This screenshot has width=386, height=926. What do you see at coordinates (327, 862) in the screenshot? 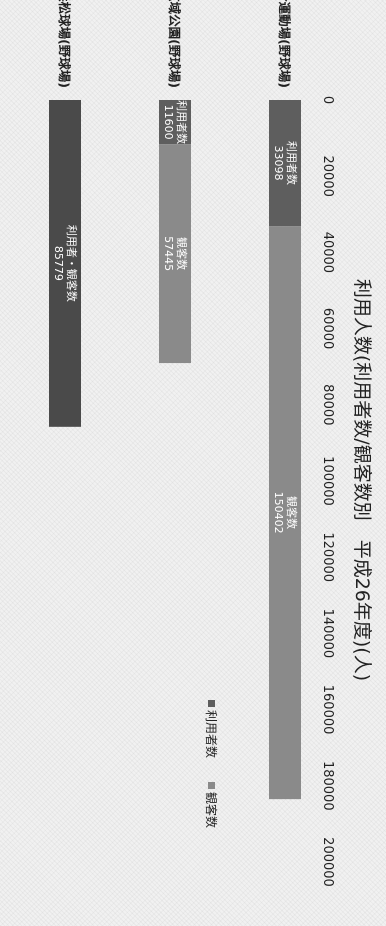
I see `x-tick-label: 200000` at bounding box center [327, 862].